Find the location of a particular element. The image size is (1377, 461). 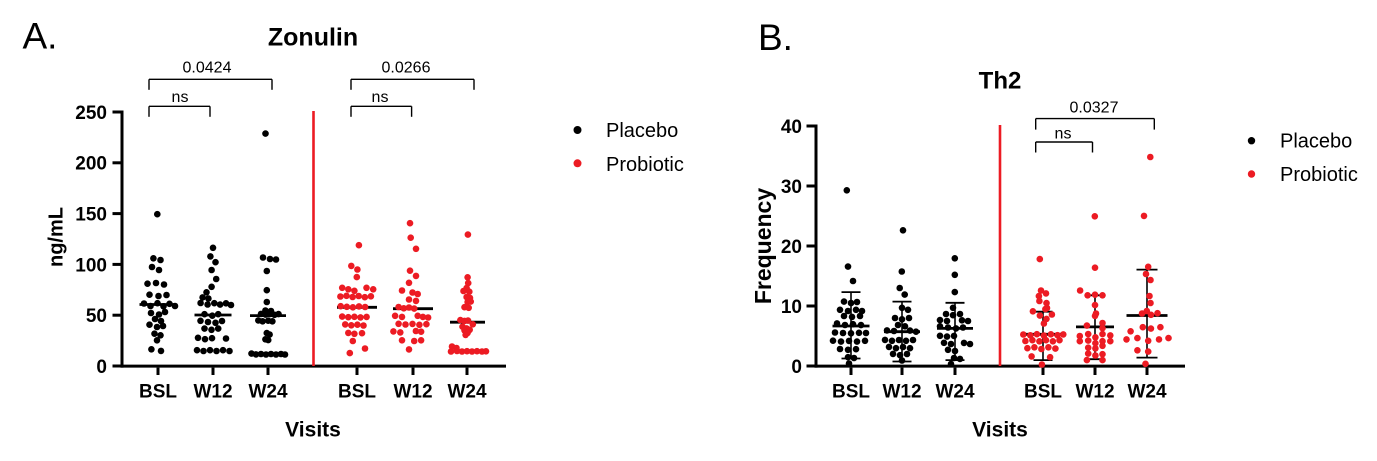

svg-text: 100 is located at coordinates (91, 265).